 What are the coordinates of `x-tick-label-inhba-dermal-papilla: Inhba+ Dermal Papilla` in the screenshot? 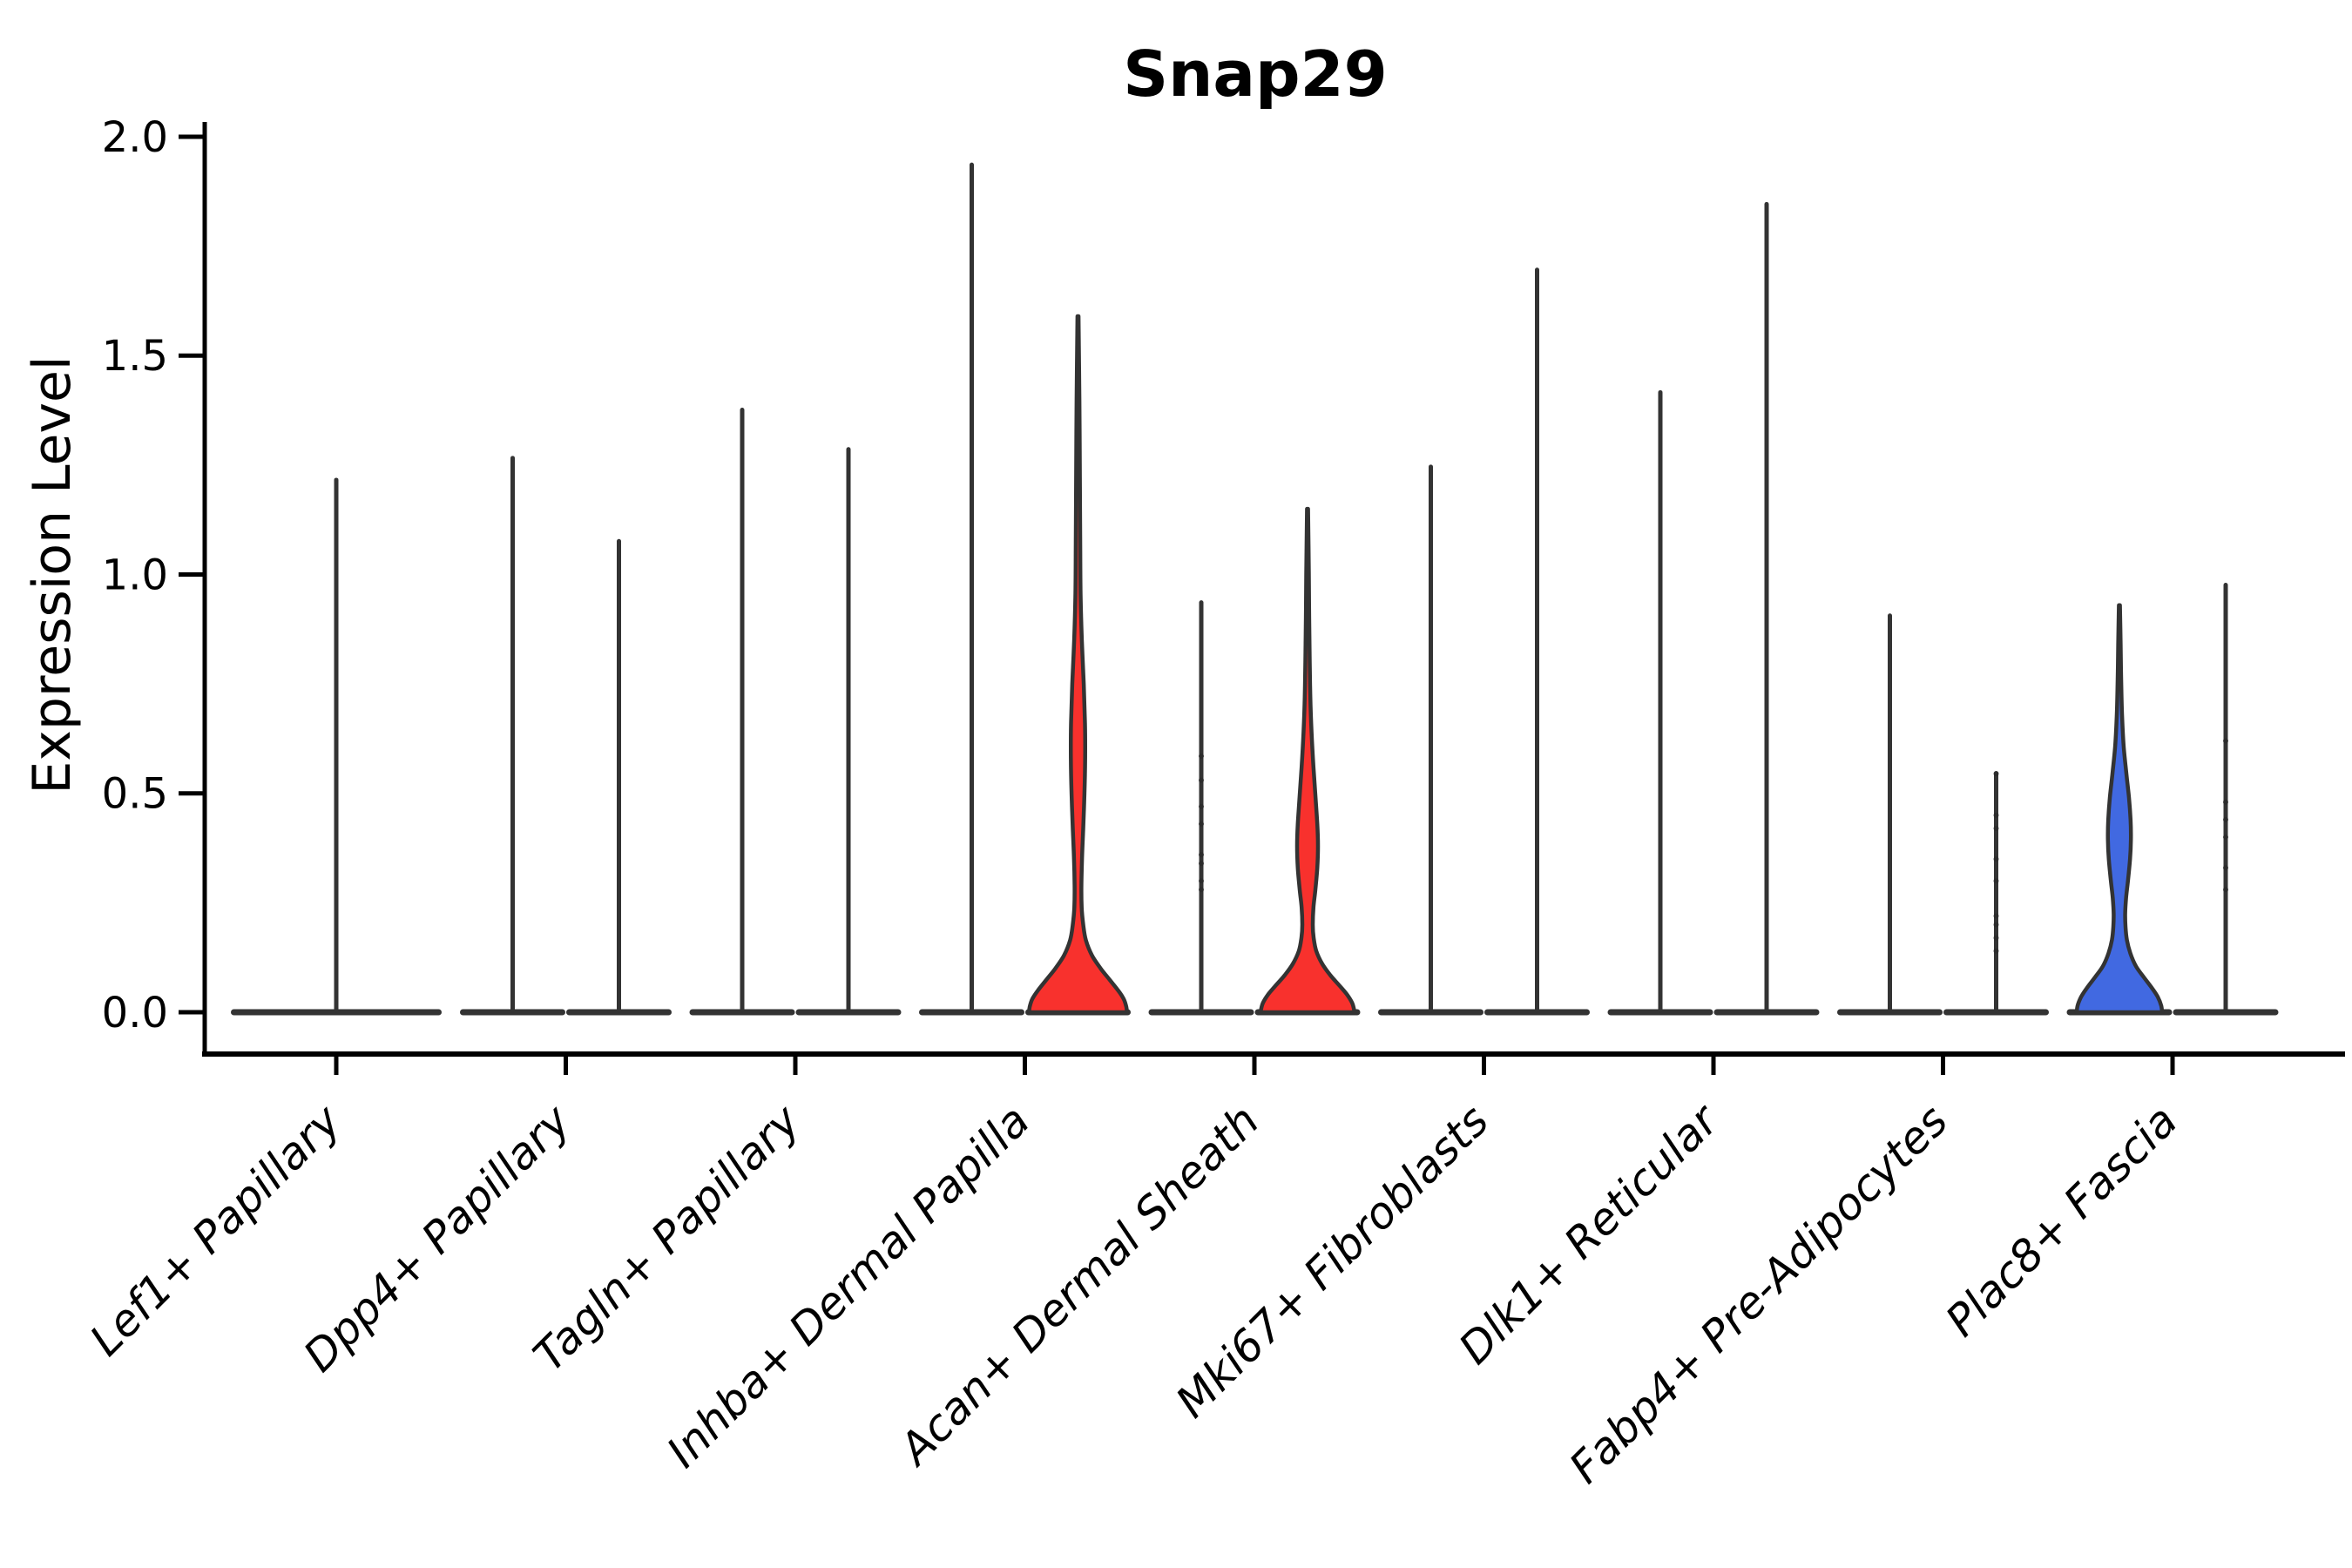 It's located at (849, 1286).